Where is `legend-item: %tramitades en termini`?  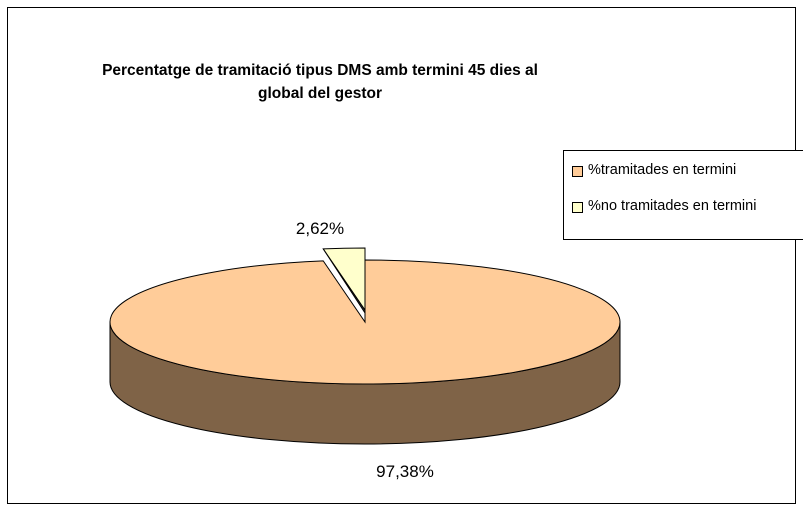 legend-item: %tramitades en termini is located at coordinates (684, 170).